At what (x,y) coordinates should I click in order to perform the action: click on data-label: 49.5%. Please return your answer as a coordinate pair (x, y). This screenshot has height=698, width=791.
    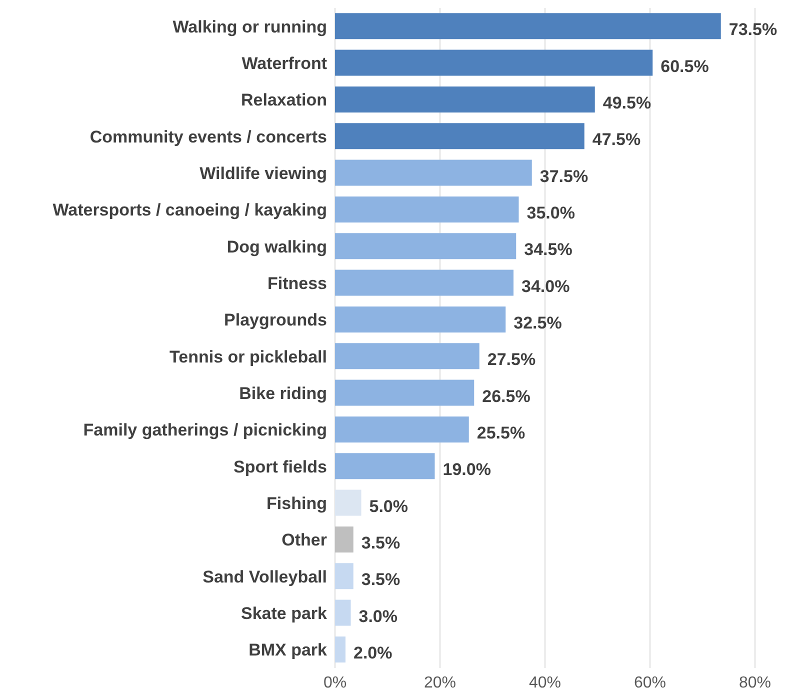
    Looking at the image, I should click on (627, 102).